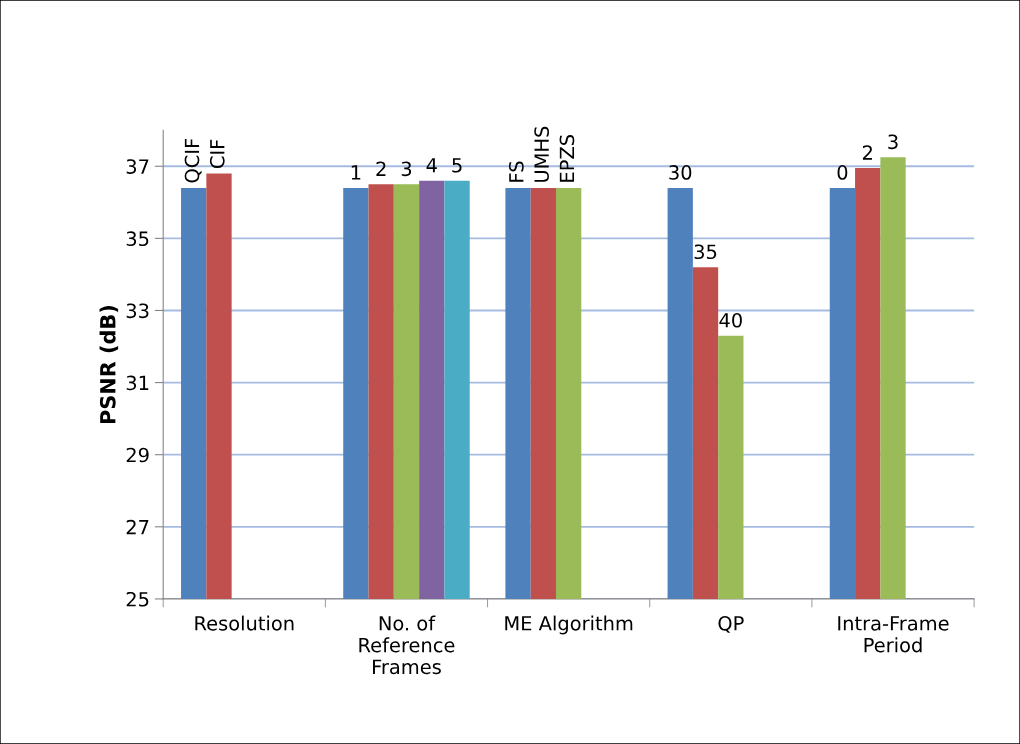 Image resolution: width=1020 pixels, height=744 pixels. Describe the element at coordinates (893, 634) in the screenshot. I see `x-tick-label: Intra-Frame Period` at that location.